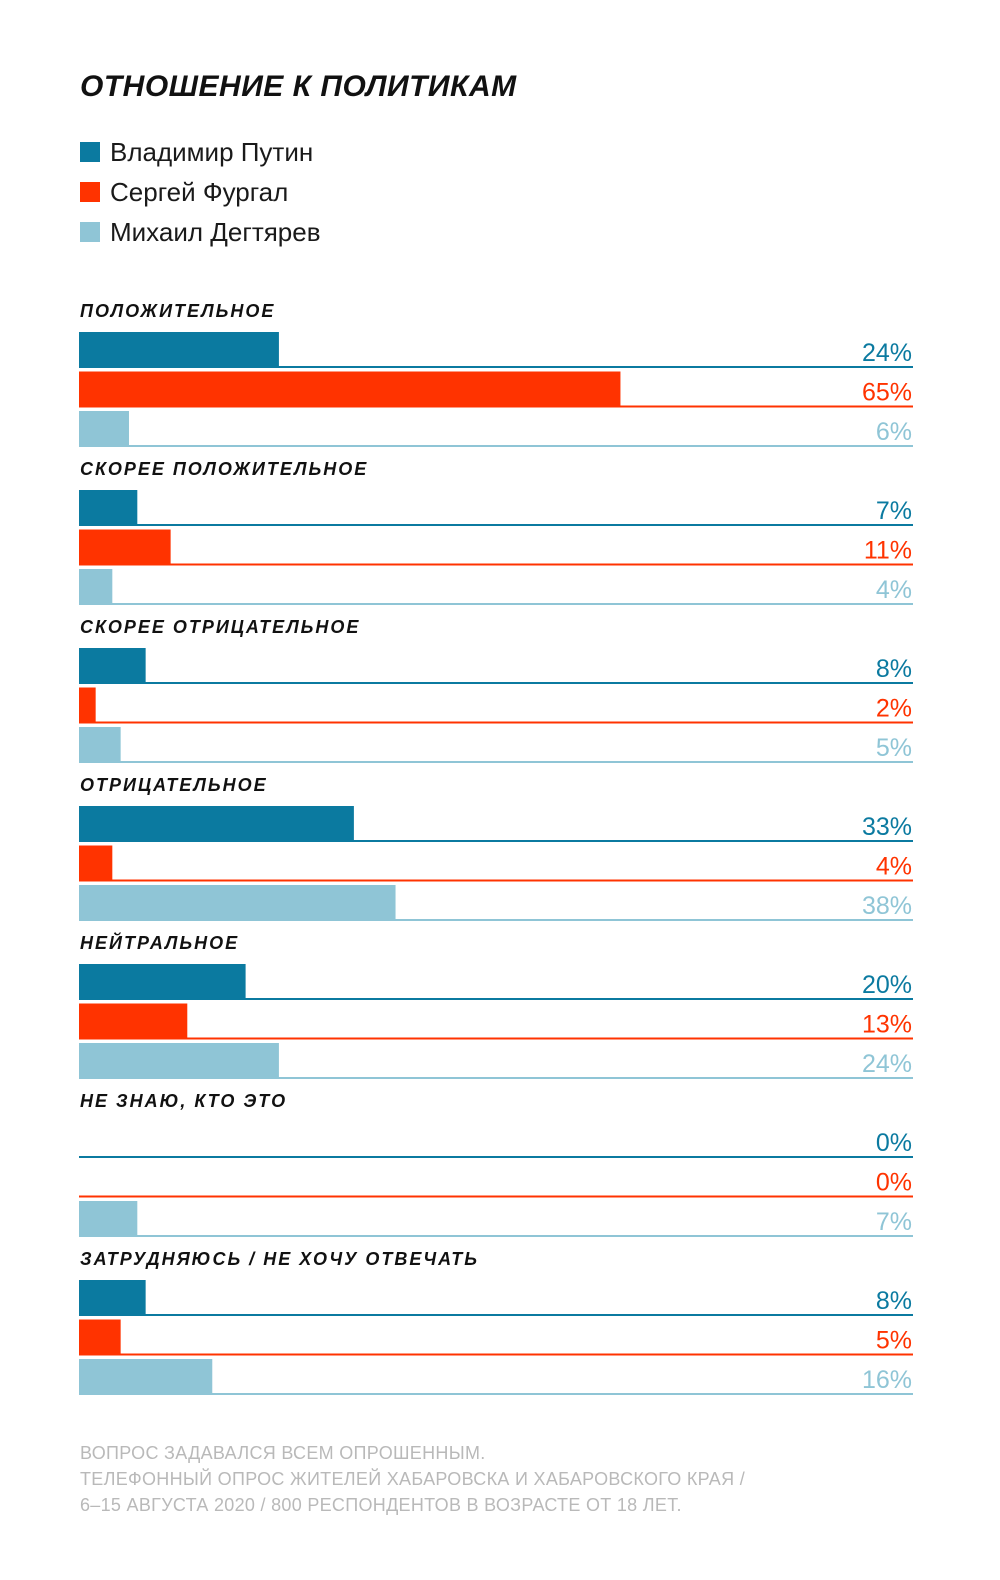  What do you see at coordinates (887, 1025) in the screenshot?
I see `value-label: 13%` at bounding box center [887, 1025].